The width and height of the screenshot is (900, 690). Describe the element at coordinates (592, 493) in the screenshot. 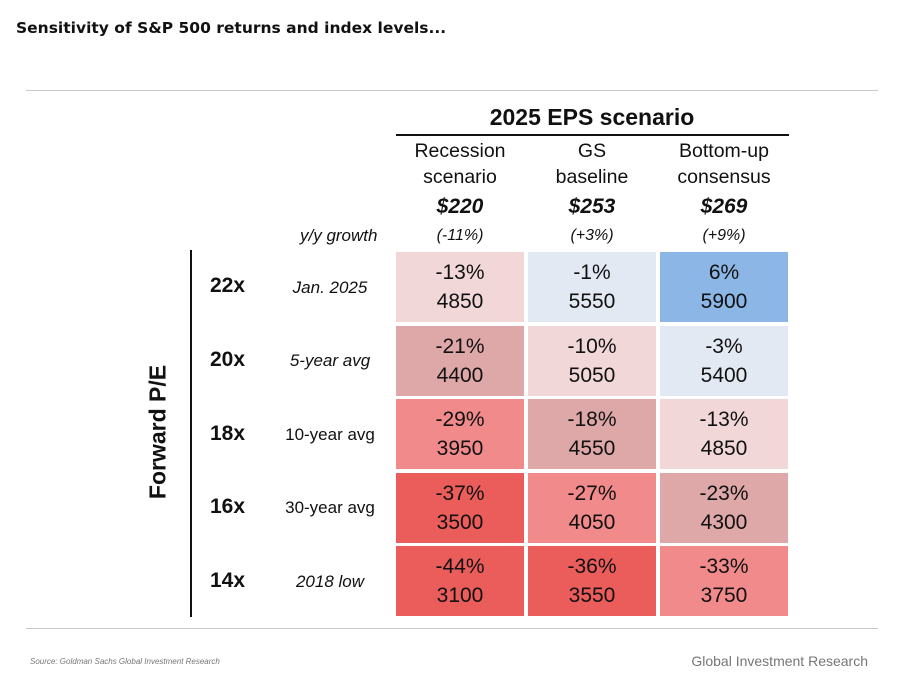

I see `cell-return: -27%` at that location.